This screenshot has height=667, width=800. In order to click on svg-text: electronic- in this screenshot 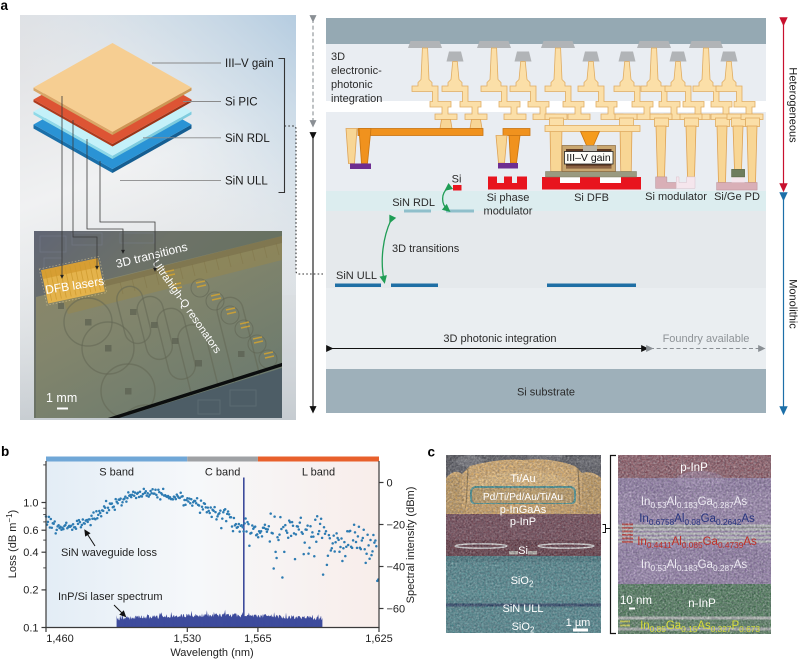, I will do `click(356, 71)`.